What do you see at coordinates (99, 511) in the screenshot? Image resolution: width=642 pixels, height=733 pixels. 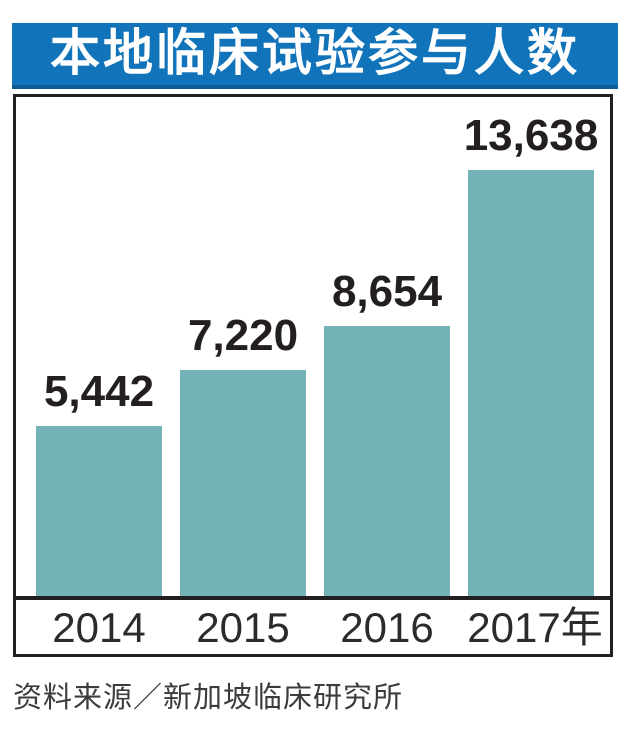 I see `bar-2014` at bounding box center [99, 511].